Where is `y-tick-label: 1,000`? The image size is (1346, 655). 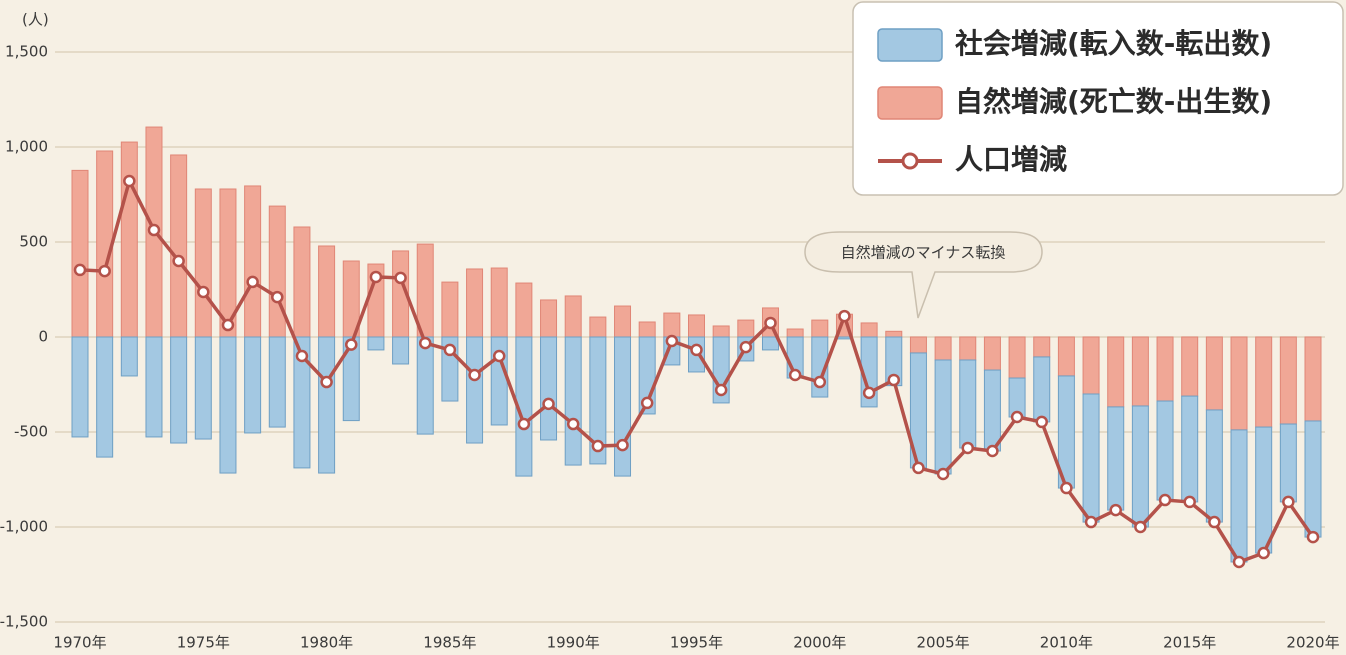 y-tick-label: 1,000 is located at coordinates (26, 147).